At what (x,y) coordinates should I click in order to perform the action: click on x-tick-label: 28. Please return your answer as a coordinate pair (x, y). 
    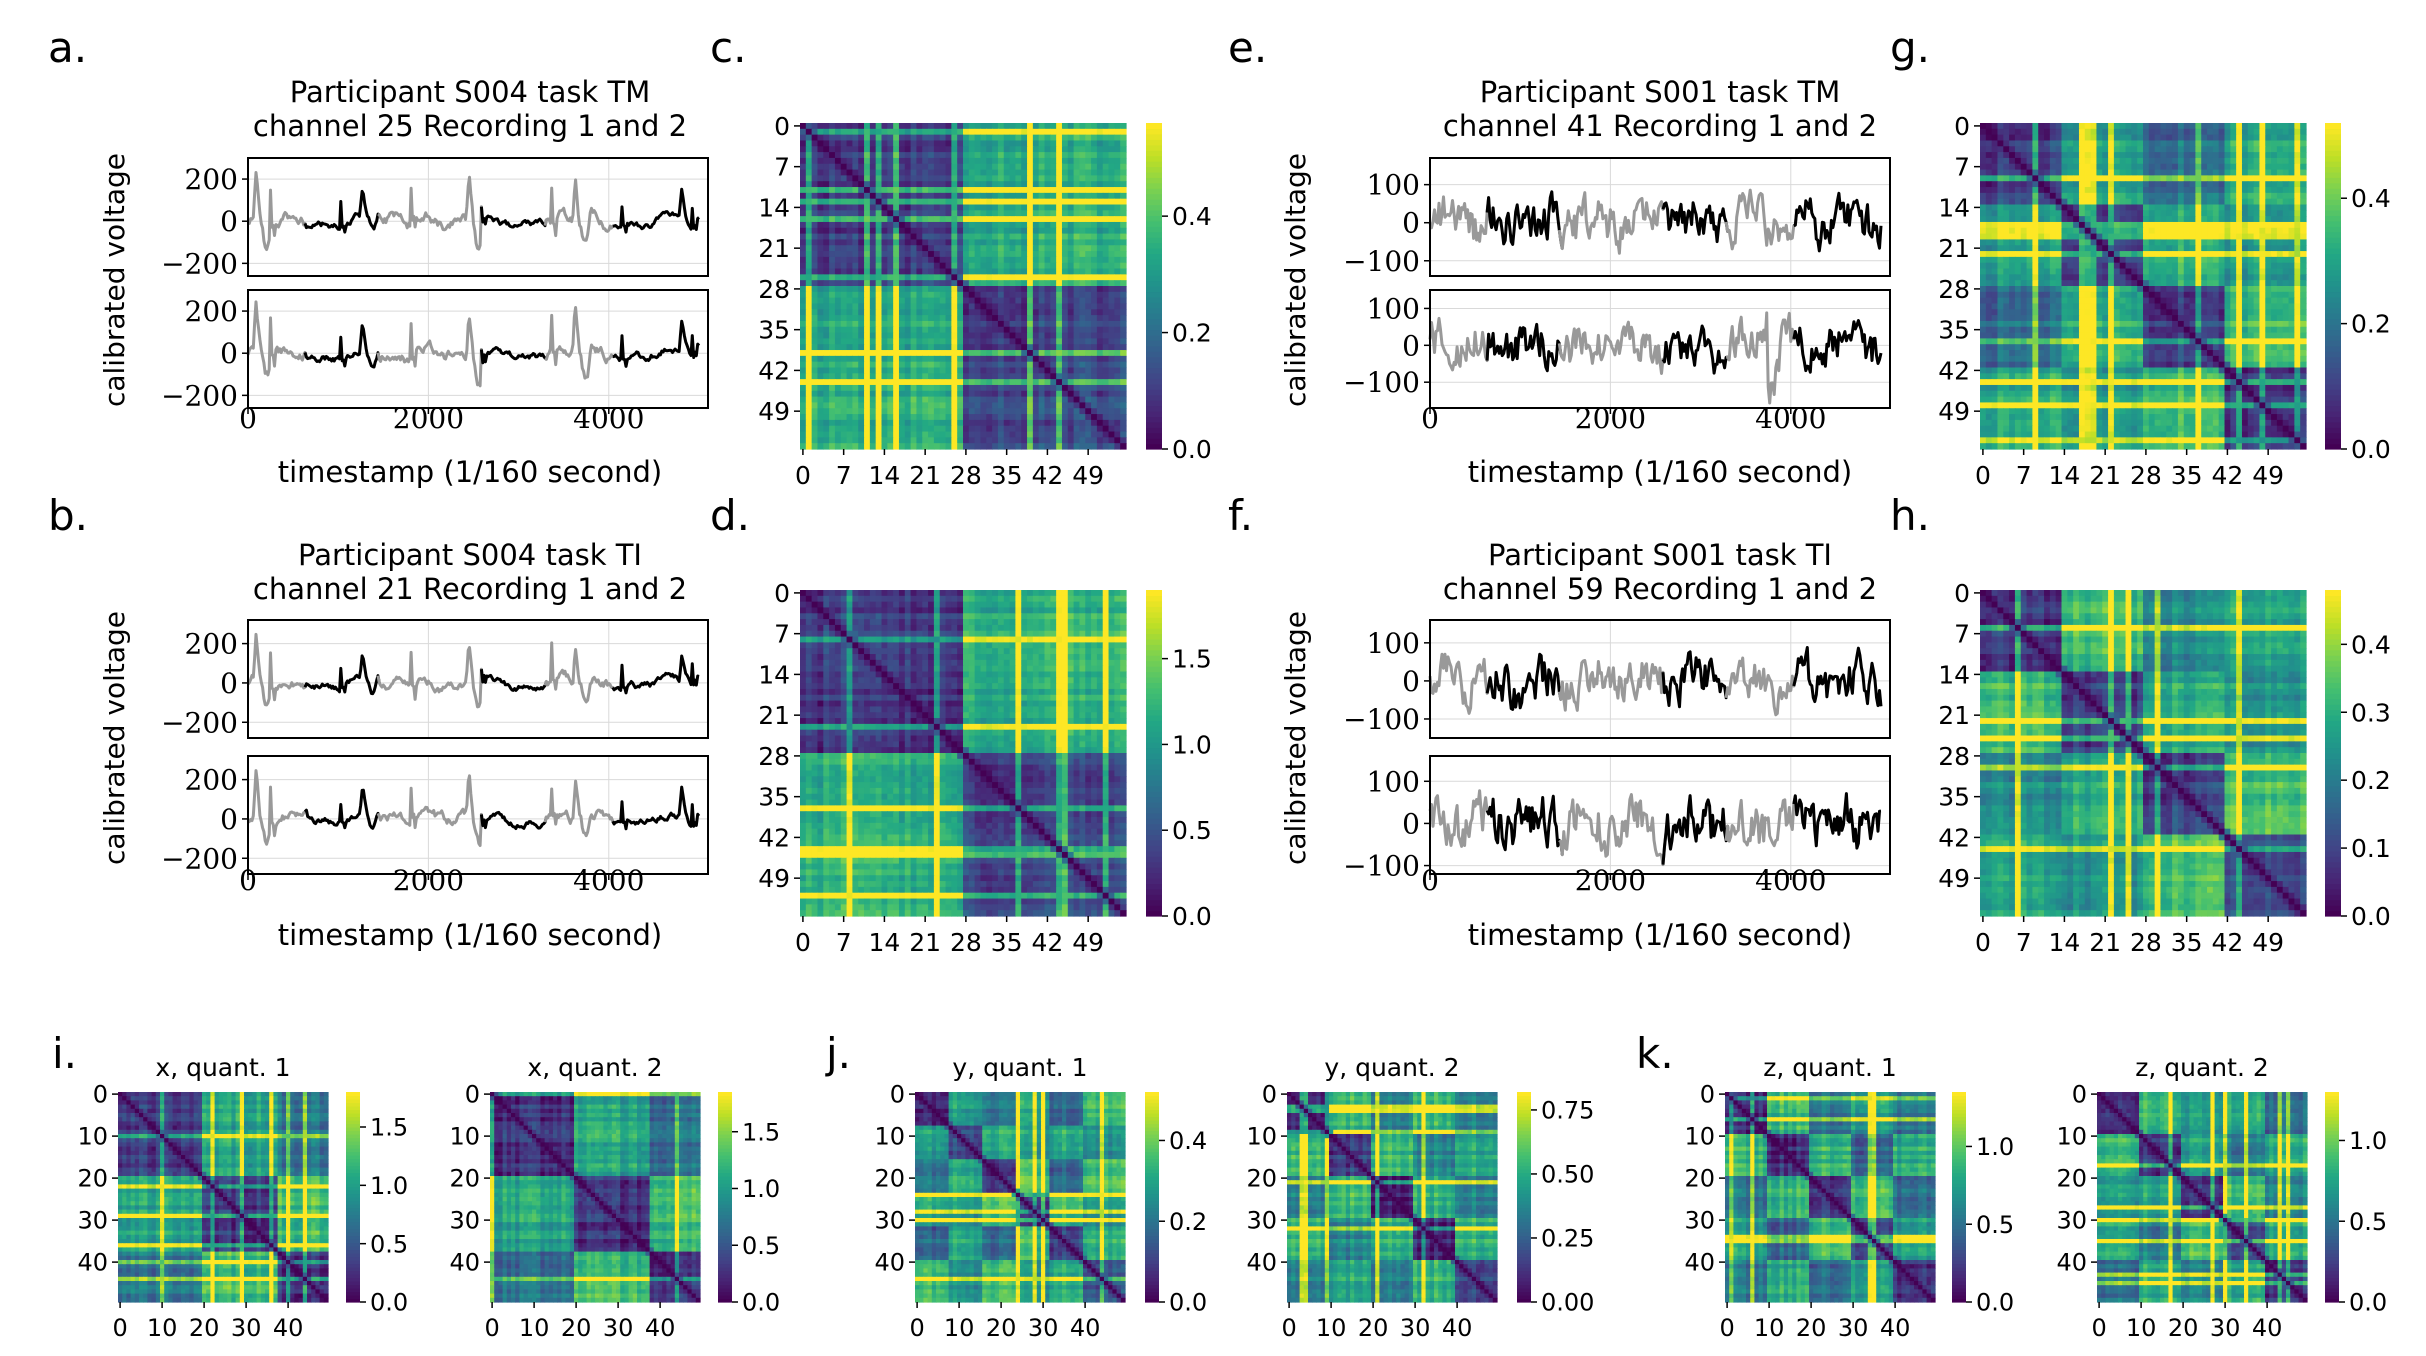
    Looking at the image, I should click on (966, 475).